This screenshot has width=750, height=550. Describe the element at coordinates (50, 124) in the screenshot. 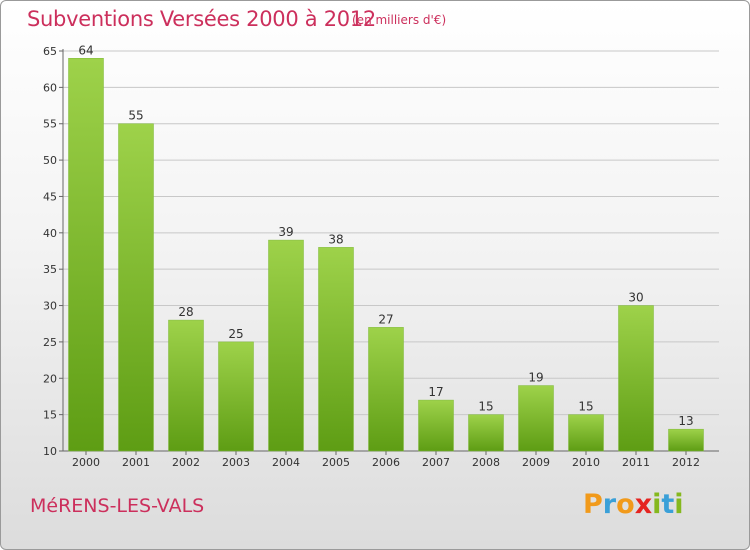

I see `y-tick-label: 55` at that location.